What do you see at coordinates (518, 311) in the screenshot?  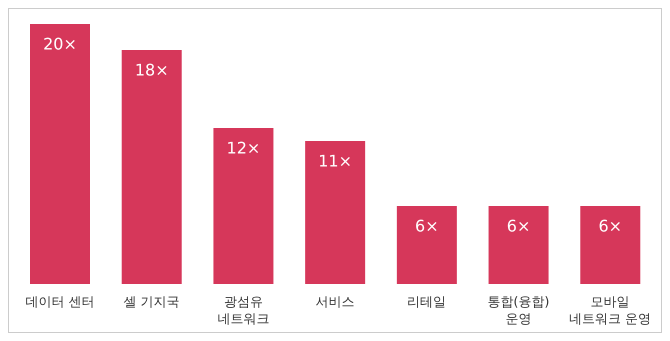 I see `x-tick-label: 통합(융합) 운영` at bounding box center [518, 311].